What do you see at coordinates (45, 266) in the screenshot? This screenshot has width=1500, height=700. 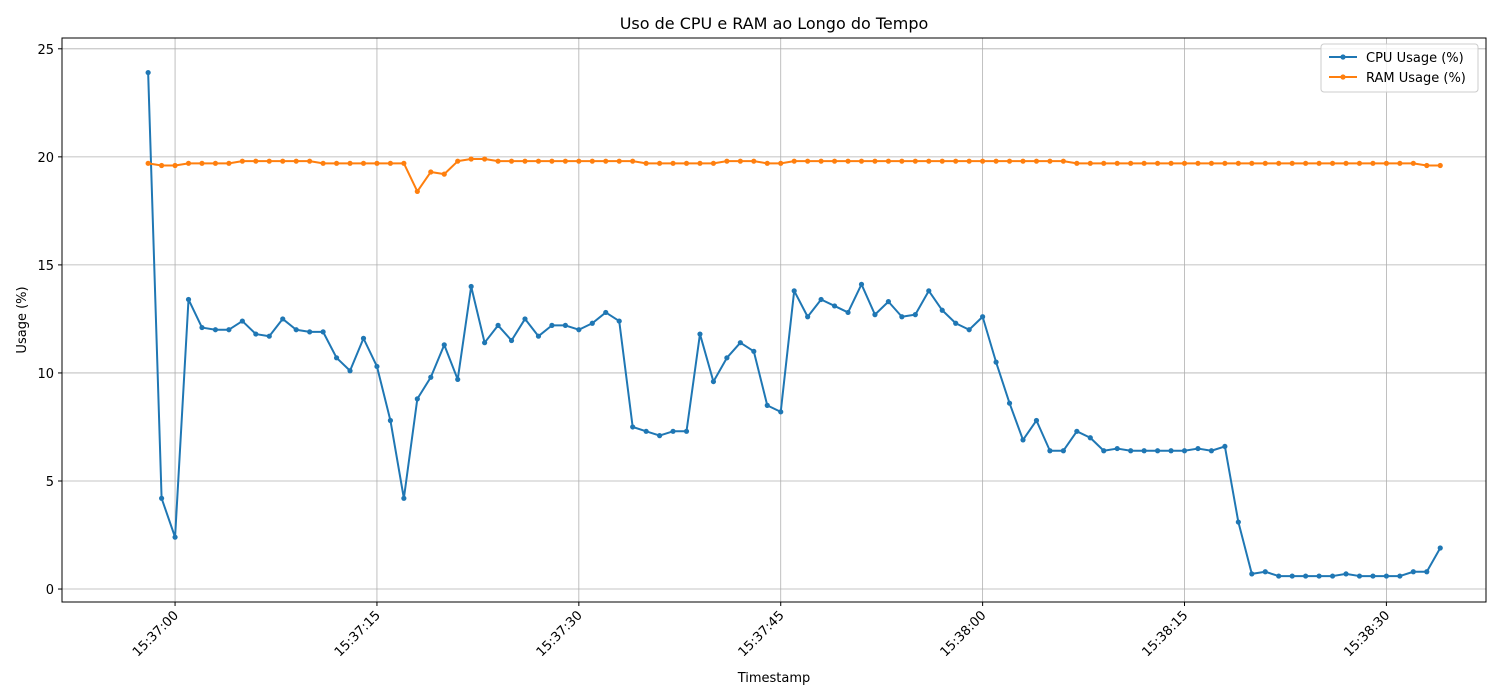 I see `y-tick-label: 15` at bounding box center [45, 266].